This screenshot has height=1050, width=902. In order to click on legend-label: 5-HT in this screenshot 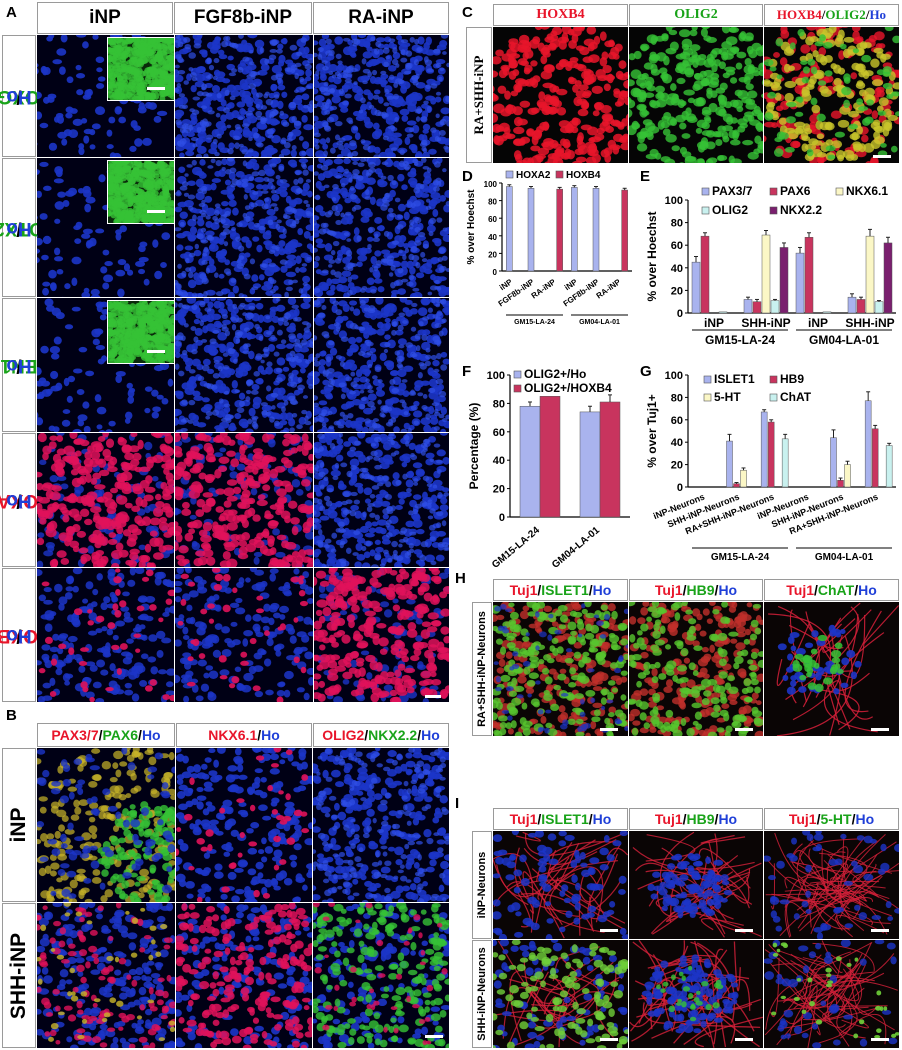, I will do `click(727, 397)`.